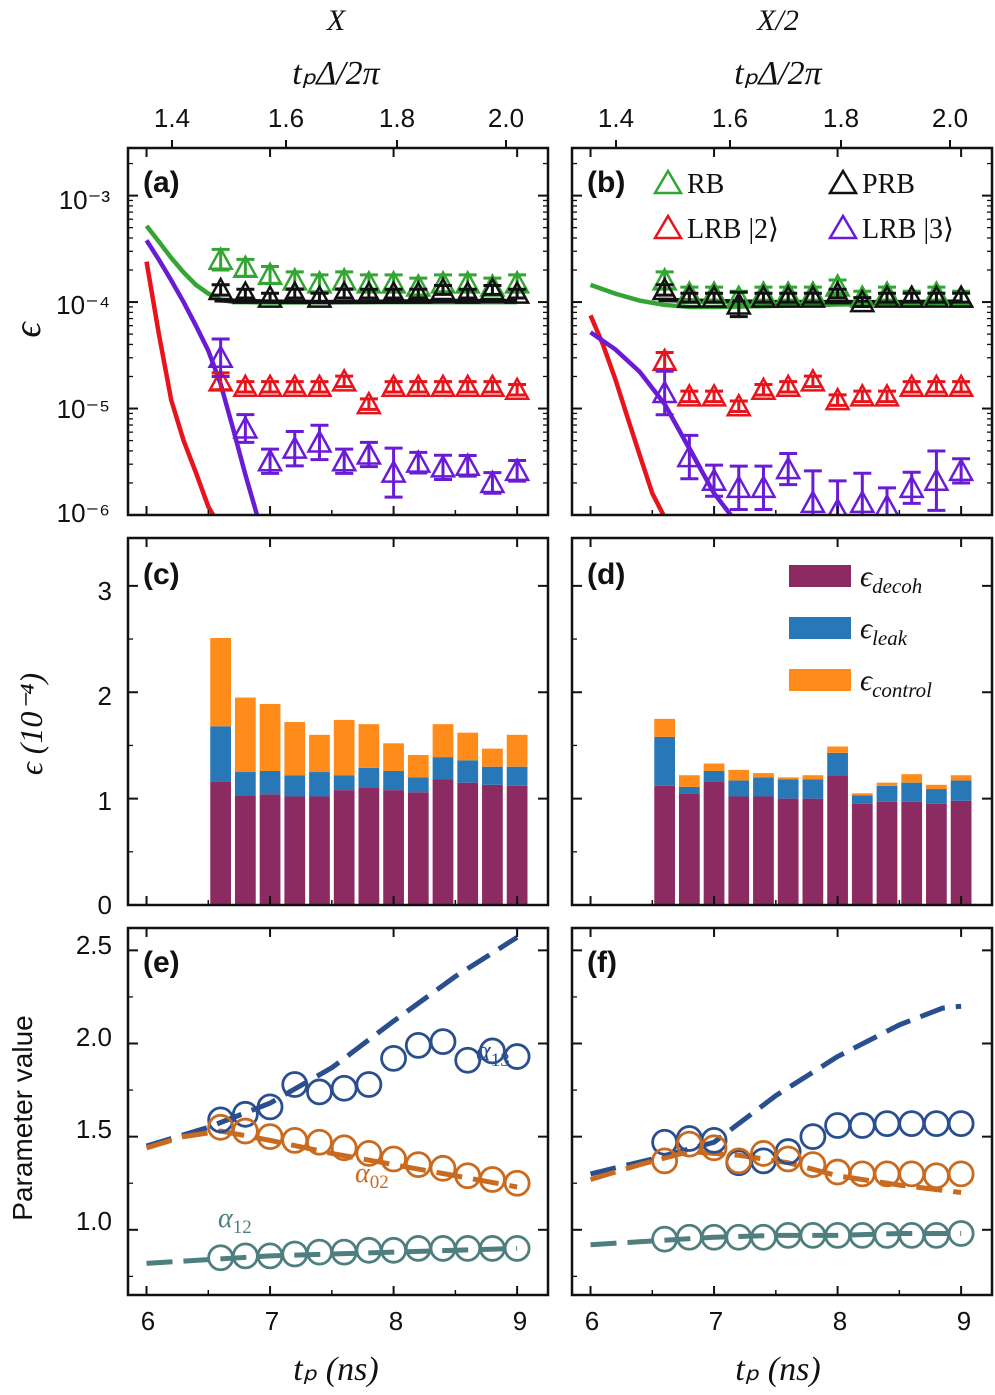 The width and height of the screenshot is (995, 1395). What do you see at coordinates (235, 1220) in the screenshot?
I see `annotation-alpha12: α12` at bounding box center [235, 1220].